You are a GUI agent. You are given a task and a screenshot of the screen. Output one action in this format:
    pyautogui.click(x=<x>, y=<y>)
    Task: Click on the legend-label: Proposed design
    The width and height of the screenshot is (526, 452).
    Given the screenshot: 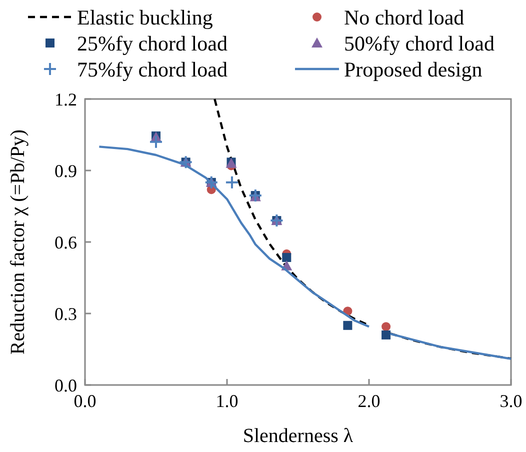 What is the action you would take?
    pyautogui.click(x=413, y=69)
    